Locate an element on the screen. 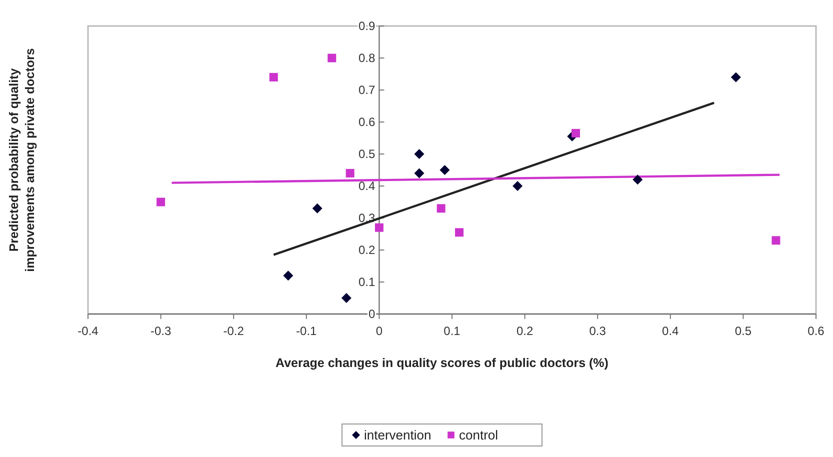 This screenshot has height=457, width=833. x-tick-label: -0.1 is located at coordinates (307, 331).